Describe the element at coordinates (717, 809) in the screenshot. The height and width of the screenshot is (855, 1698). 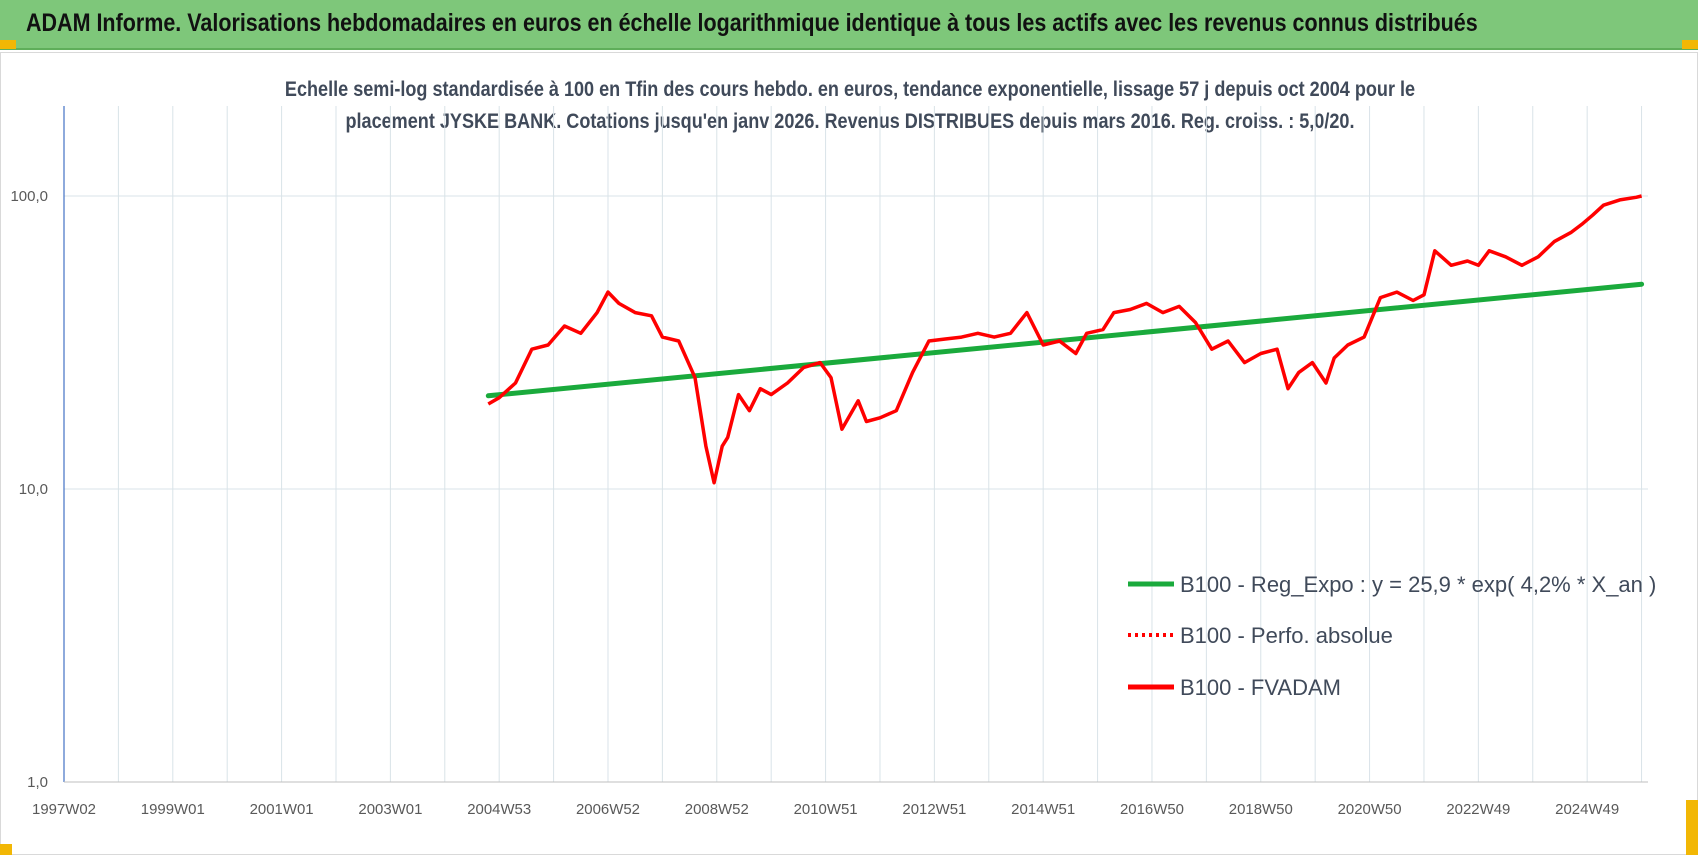
I see `x-tick-label: 2008W52` at that location.